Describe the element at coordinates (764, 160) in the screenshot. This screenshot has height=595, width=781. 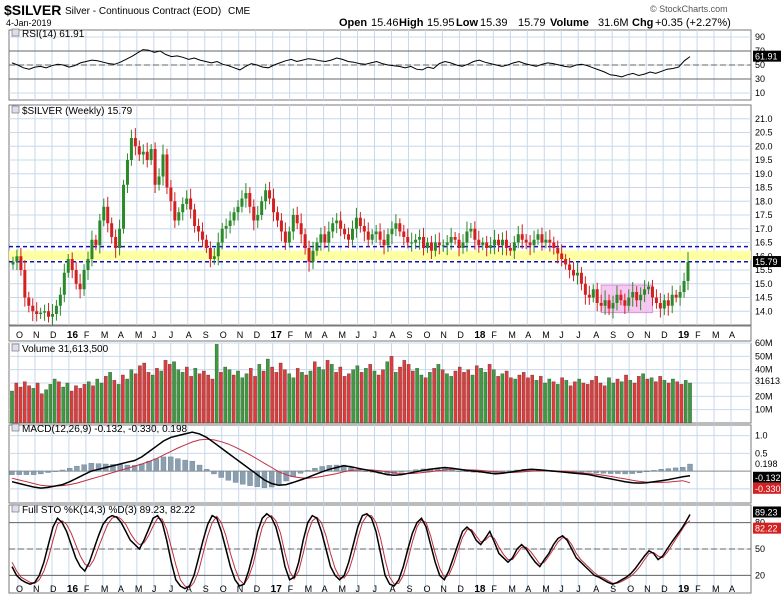
I see `price-y-tick: 19.5` at that location.